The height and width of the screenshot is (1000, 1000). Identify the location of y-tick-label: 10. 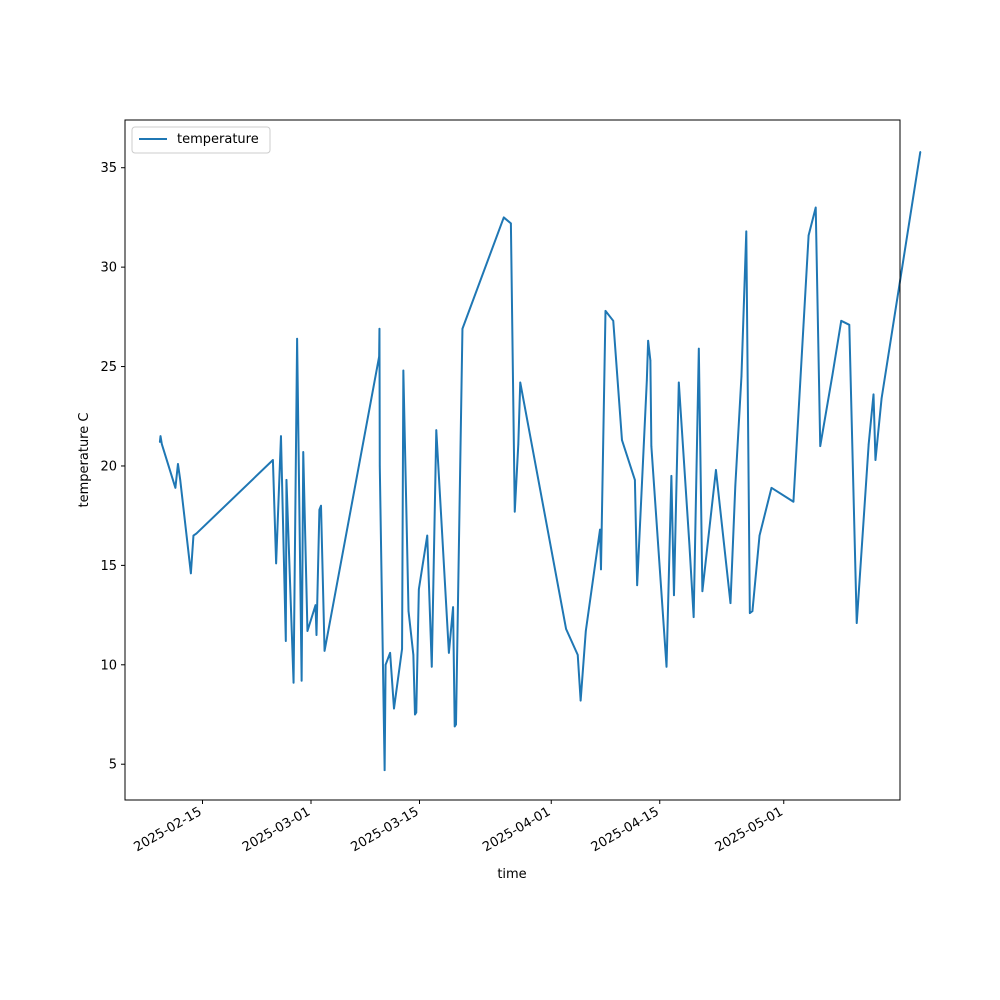
(108, 665).